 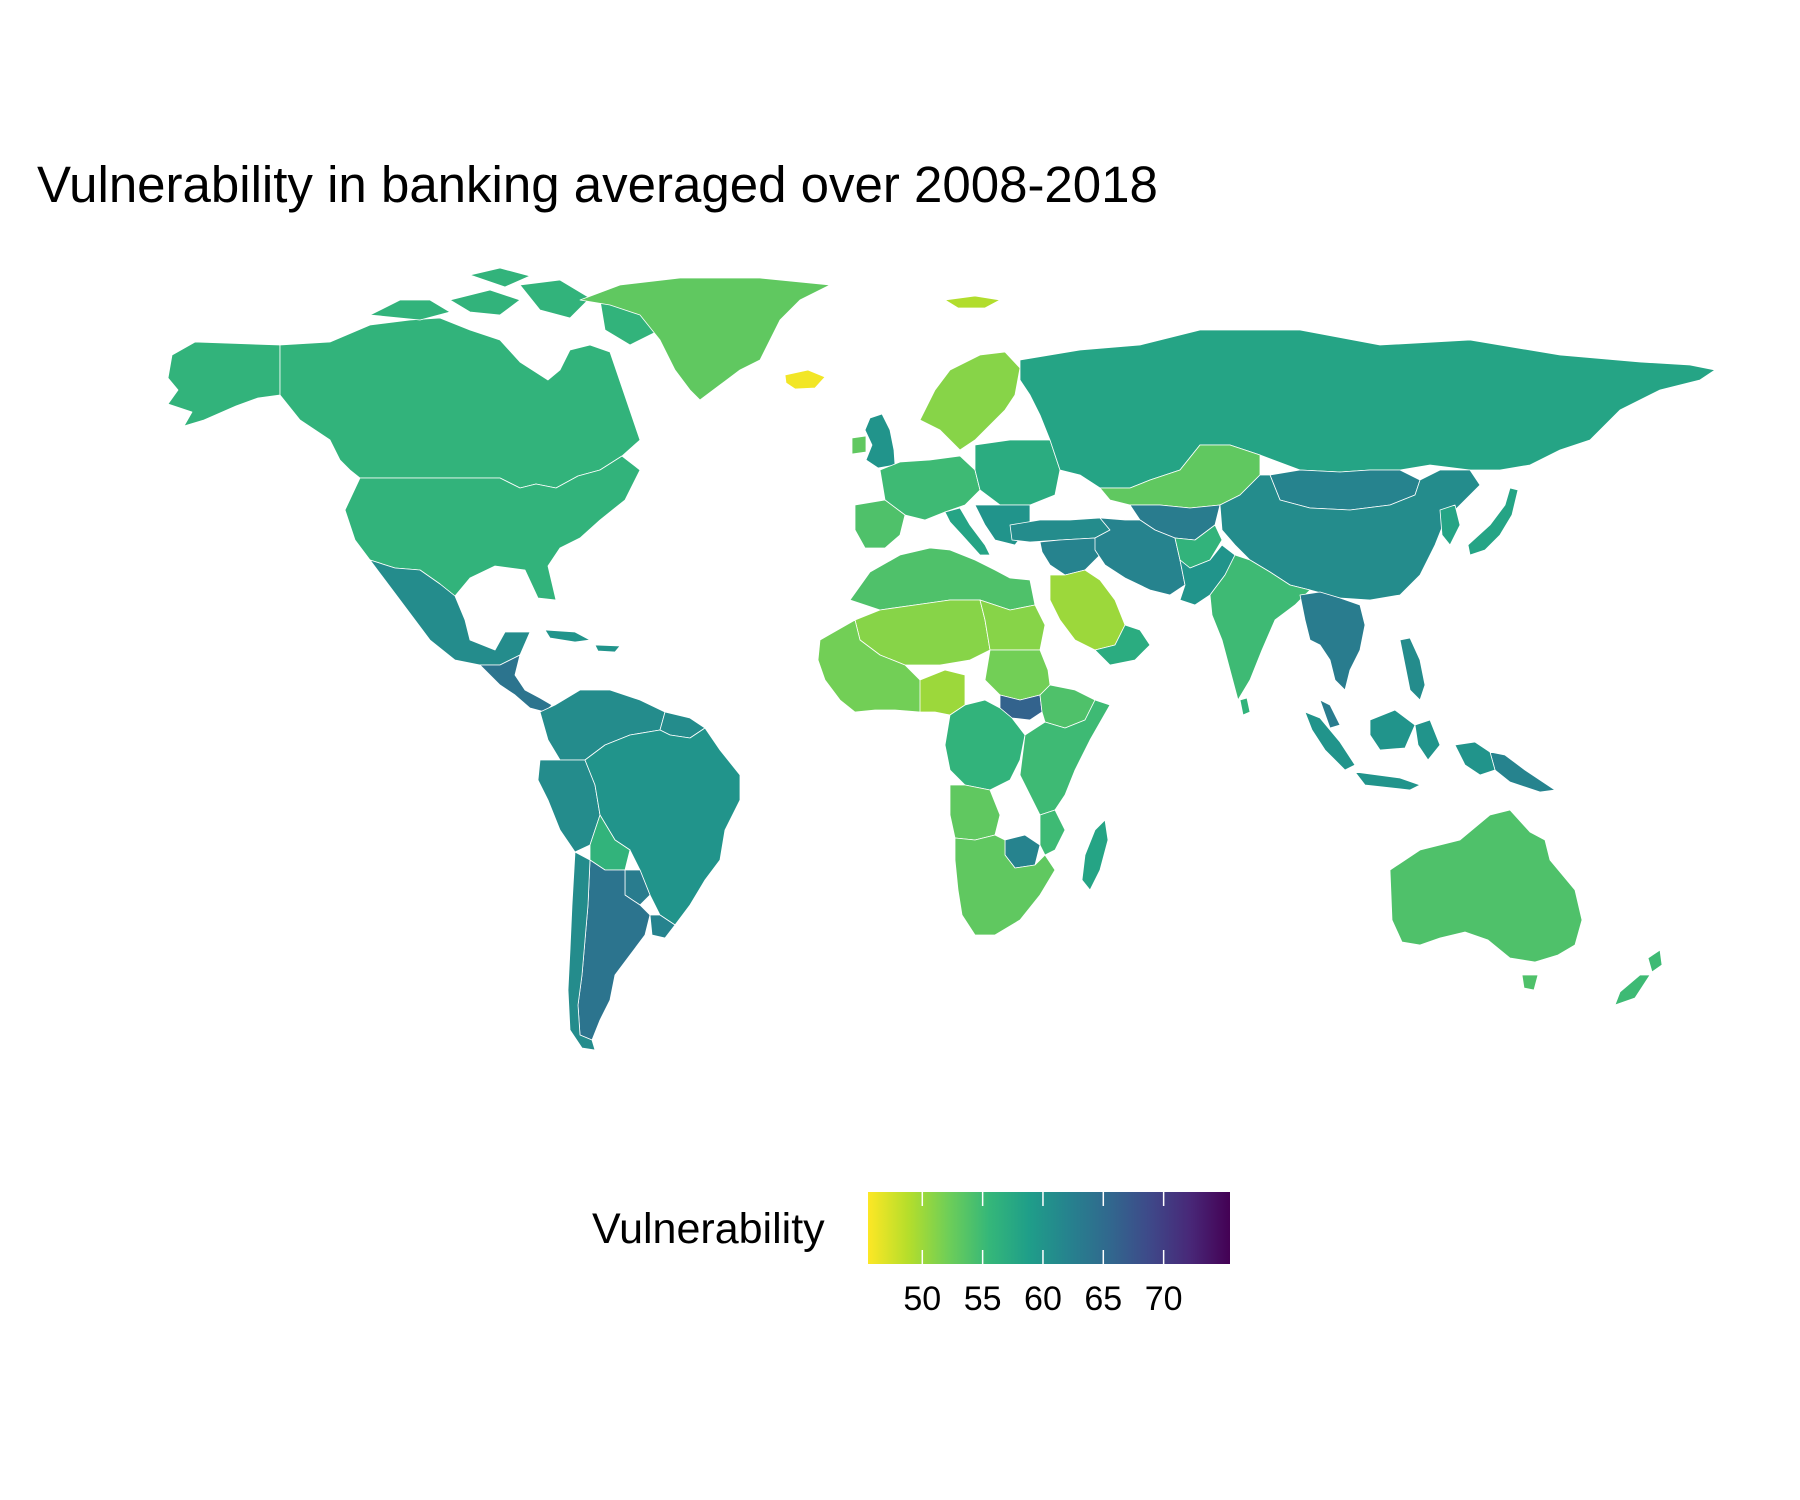 I want to click on region-canadian-arctic, so click(x=515, y=306).